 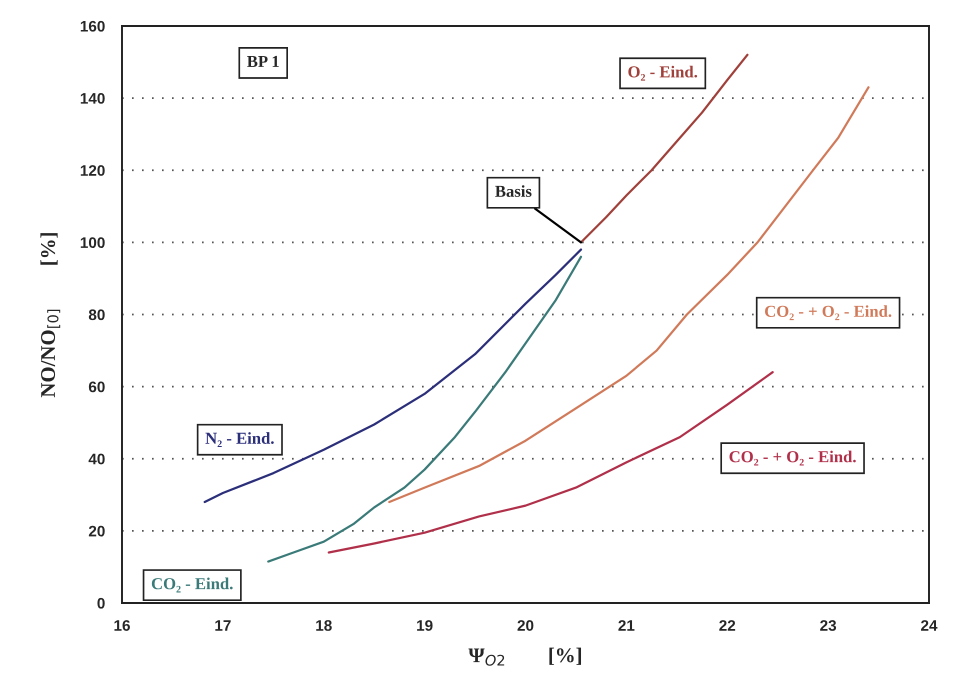 What do you see at coordinates (513, 191) in the screenshot?
I see `annotation: Basis` at bounding box center [513, 191].